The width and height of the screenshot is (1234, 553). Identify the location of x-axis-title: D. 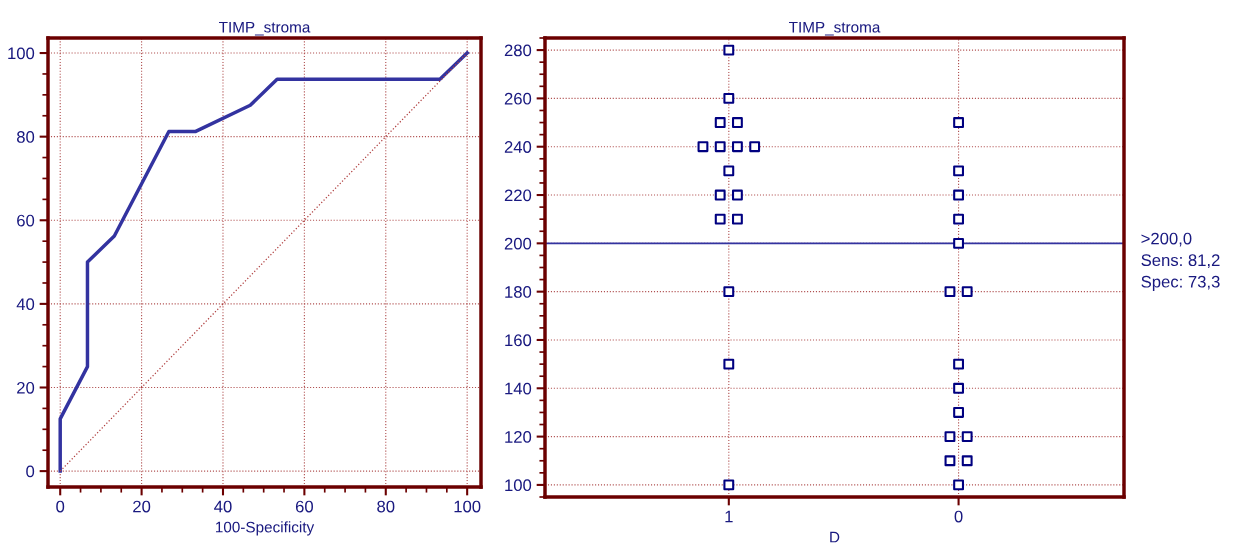
(835, 537).